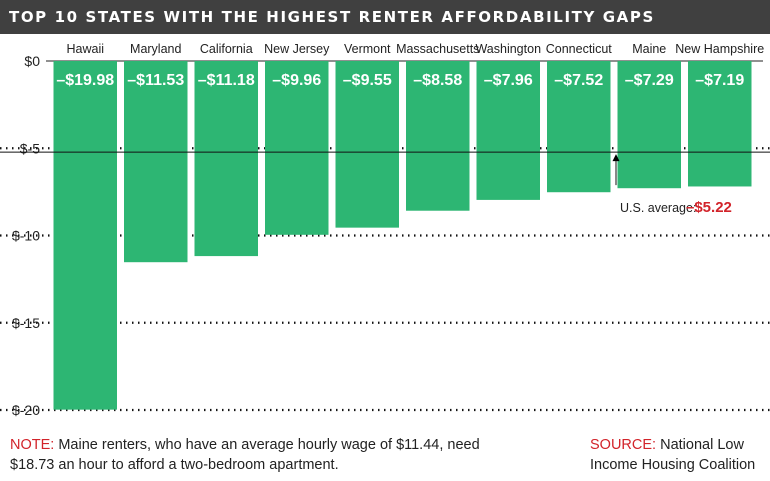  I want to click on category-label: Maryland, so click(155, 49).